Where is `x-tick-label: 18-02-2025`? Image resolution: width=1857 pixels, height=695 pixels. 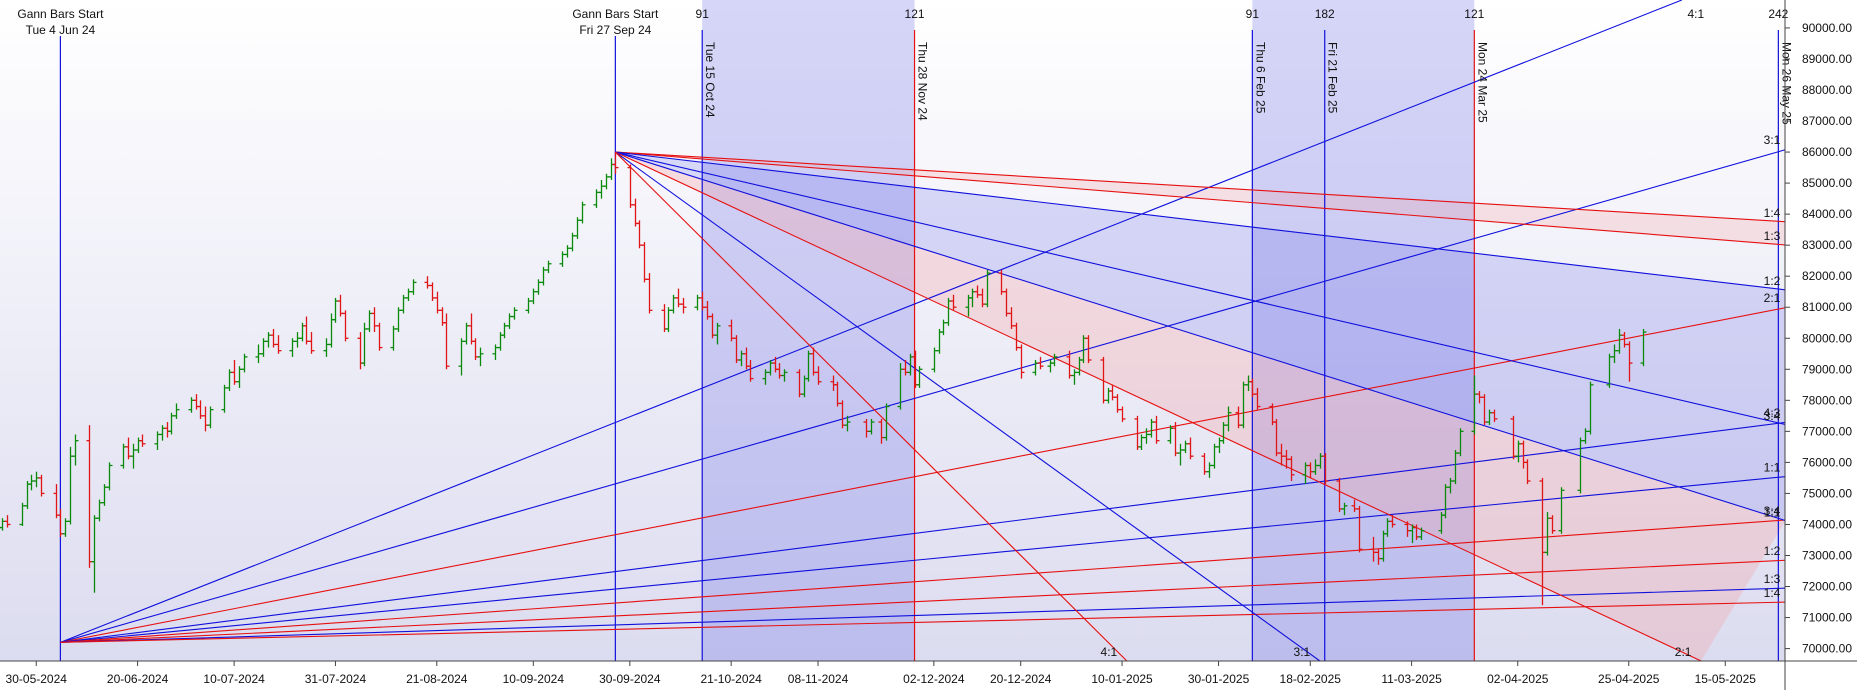
x-tick-label: 18-02-2025 is located at coordinates (1311, 679).